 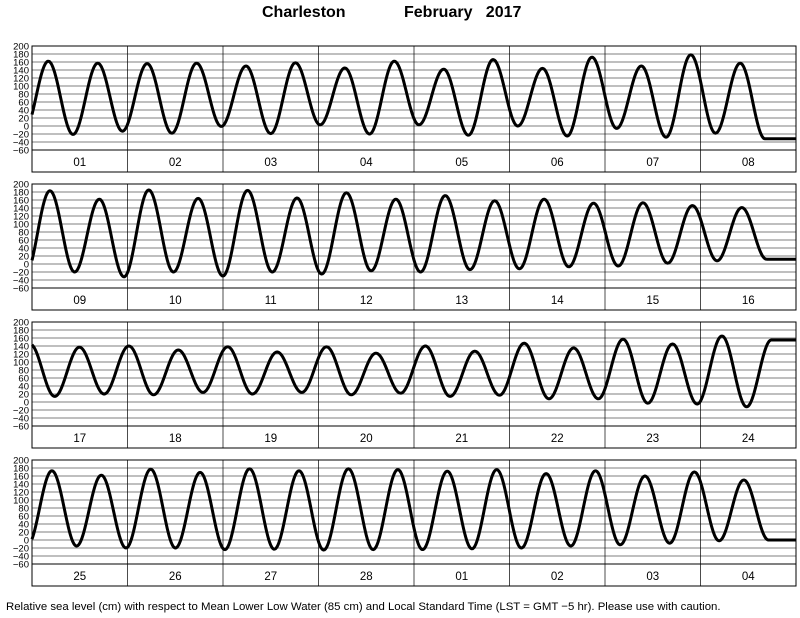 What do you see at coordinates (271, 301) in the screenshot?
I see `day-label: 11` at bounding box center [271, 301].